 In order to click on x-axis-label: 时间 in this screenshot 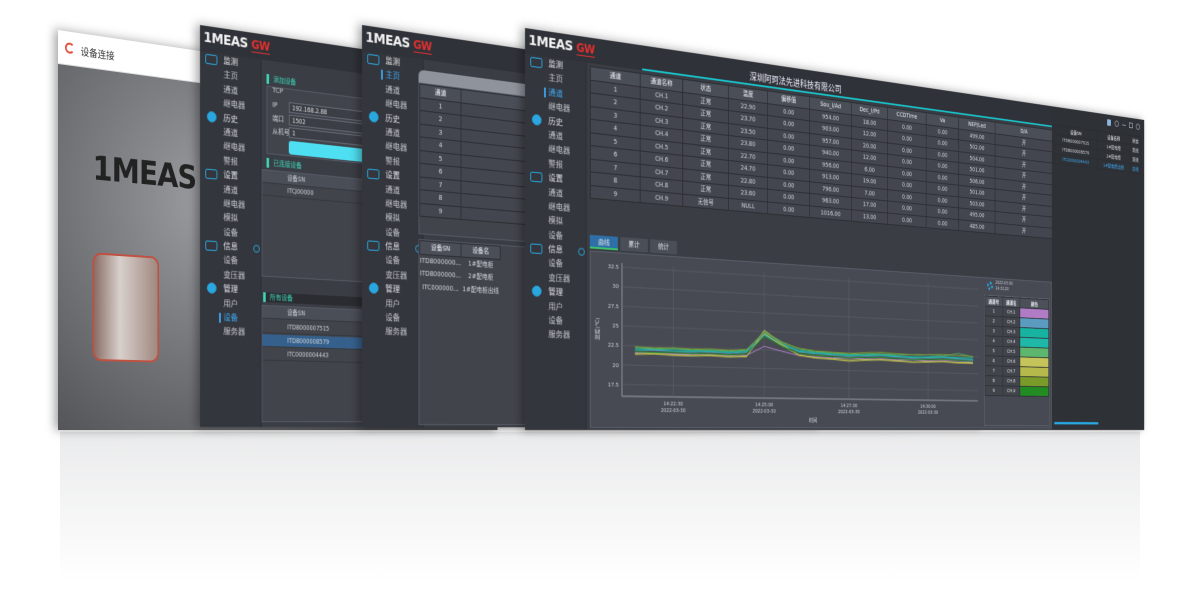, I will do `click(813, 420)`.